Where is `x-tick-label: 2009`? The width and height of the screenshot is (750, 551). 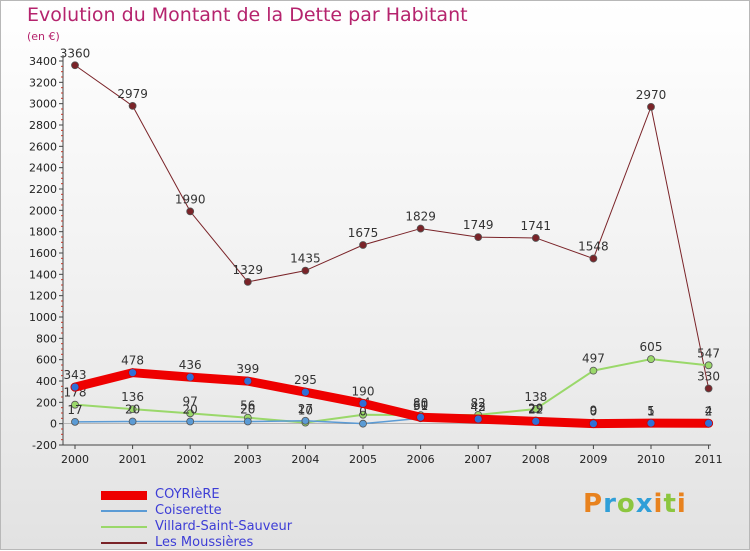
x-tick-label: 2009 is located at coordinates (593, 459).